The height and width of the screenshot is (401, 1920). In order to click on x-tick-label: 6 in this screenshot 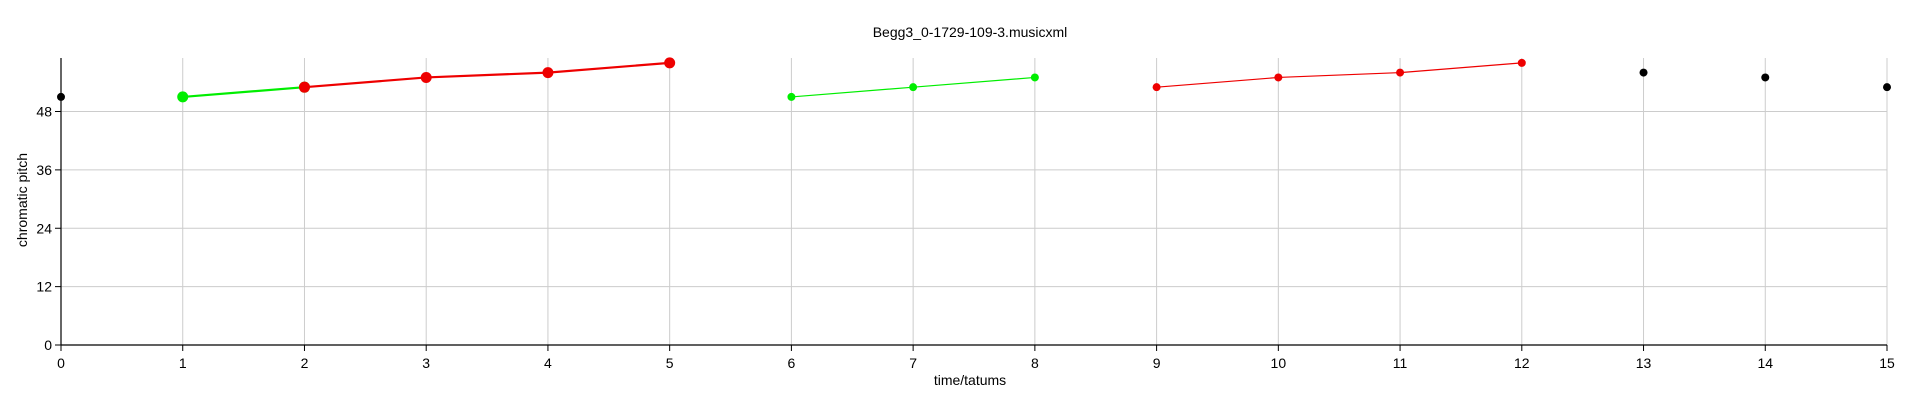, I will do `click(792, 363)`.